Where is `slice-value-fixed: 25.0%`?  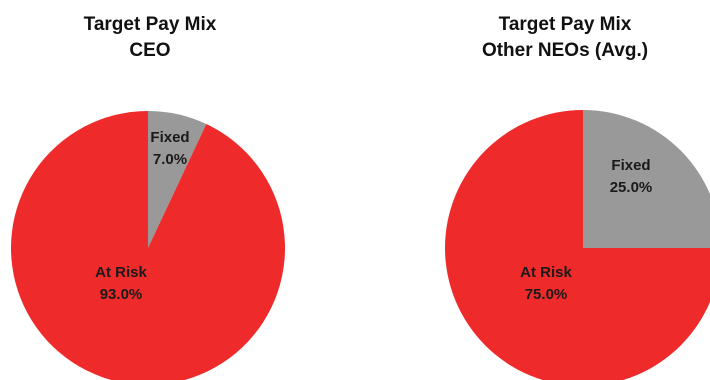
slice-value-fixed: 25.0% is located at coordinates (631, 187).